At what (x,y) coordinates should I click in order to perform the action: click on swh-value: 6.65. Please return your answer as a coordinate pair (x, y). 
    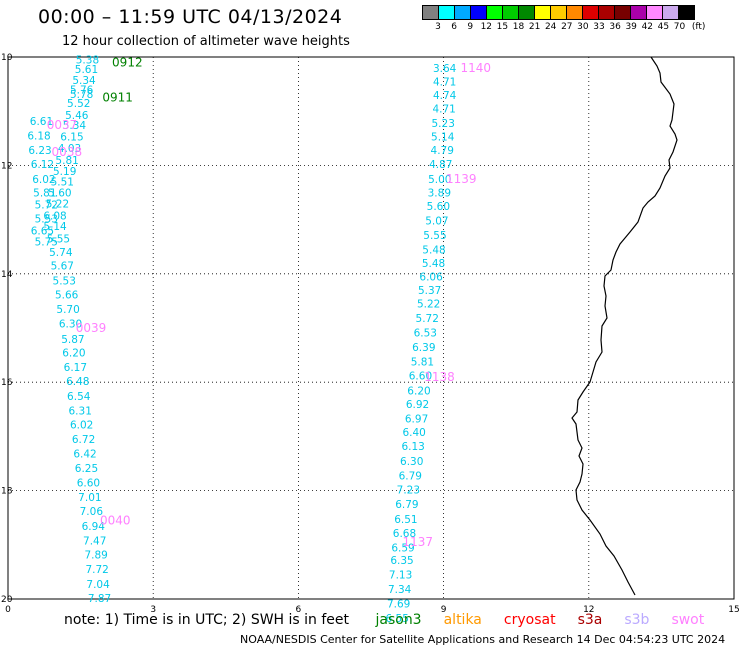
    Looking at the image, I should click on (42, 231).